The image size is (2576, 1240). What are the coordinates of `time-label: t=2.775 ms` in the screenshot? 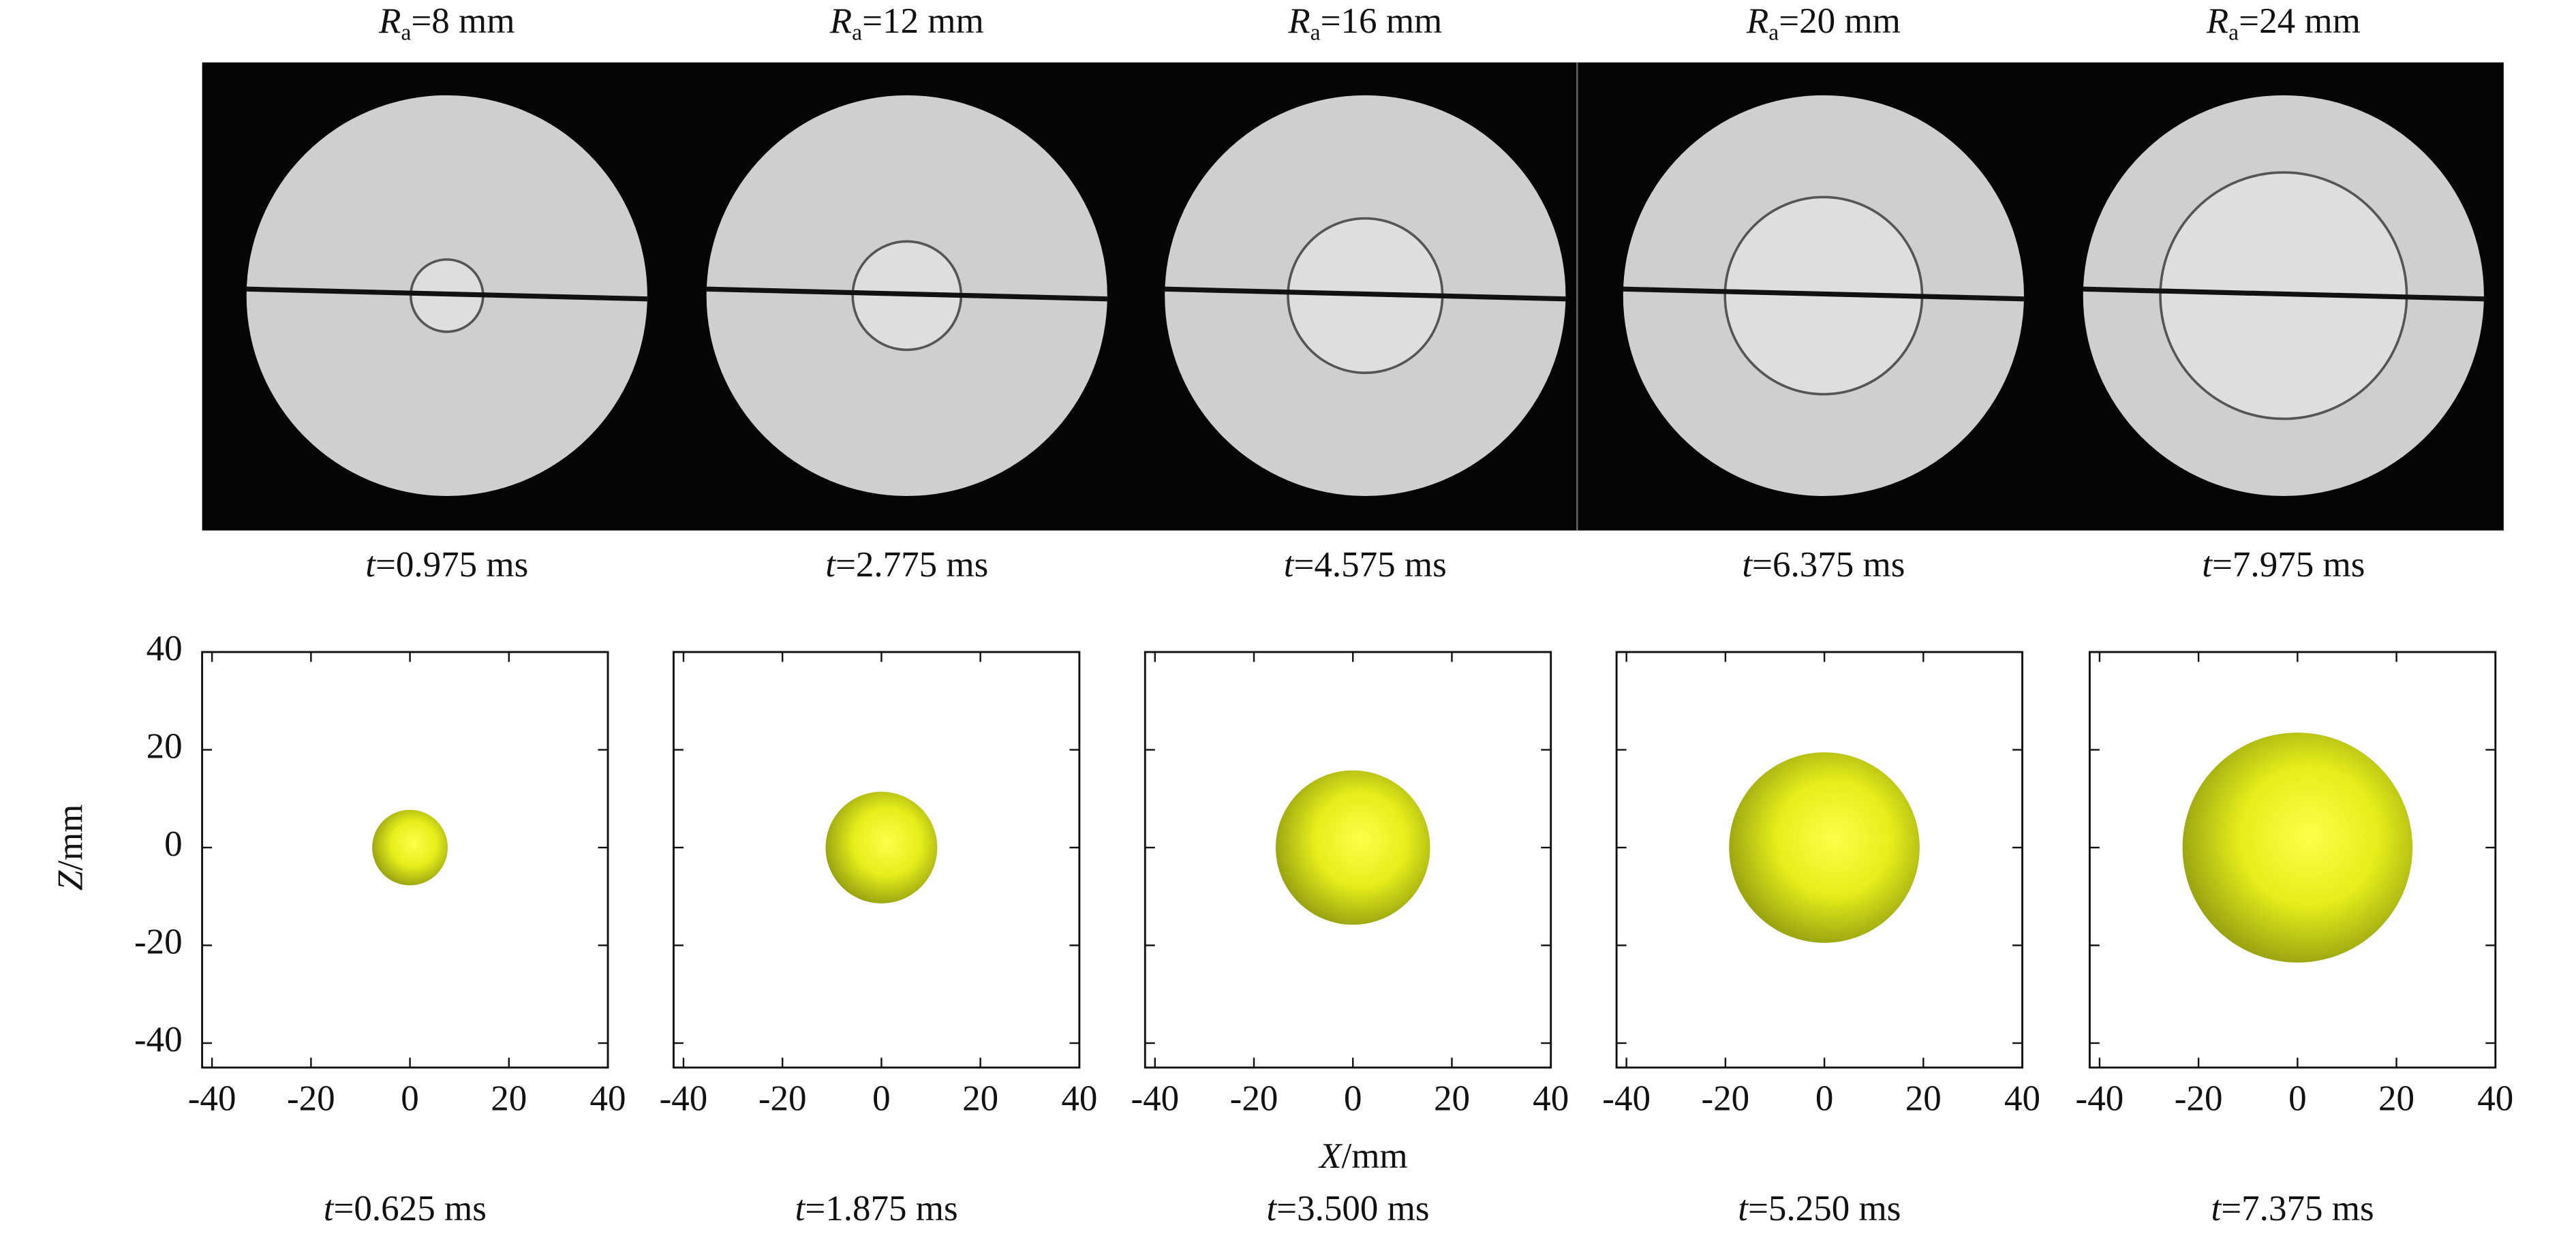 It's located at (907, 565).